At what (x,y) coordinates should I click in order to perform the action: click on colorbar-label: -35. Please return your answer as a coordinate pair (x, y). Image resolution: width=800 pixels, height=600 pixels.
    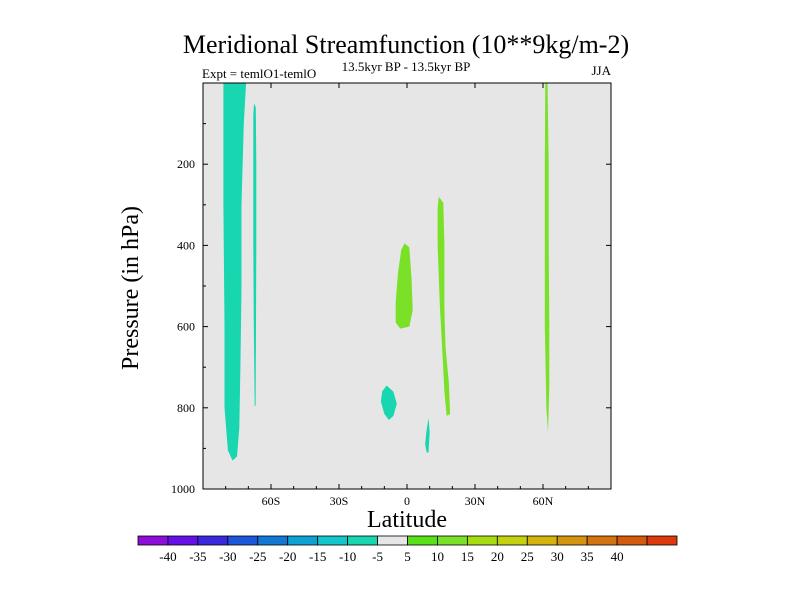
    Looking at the image, I should click on (197, 556).